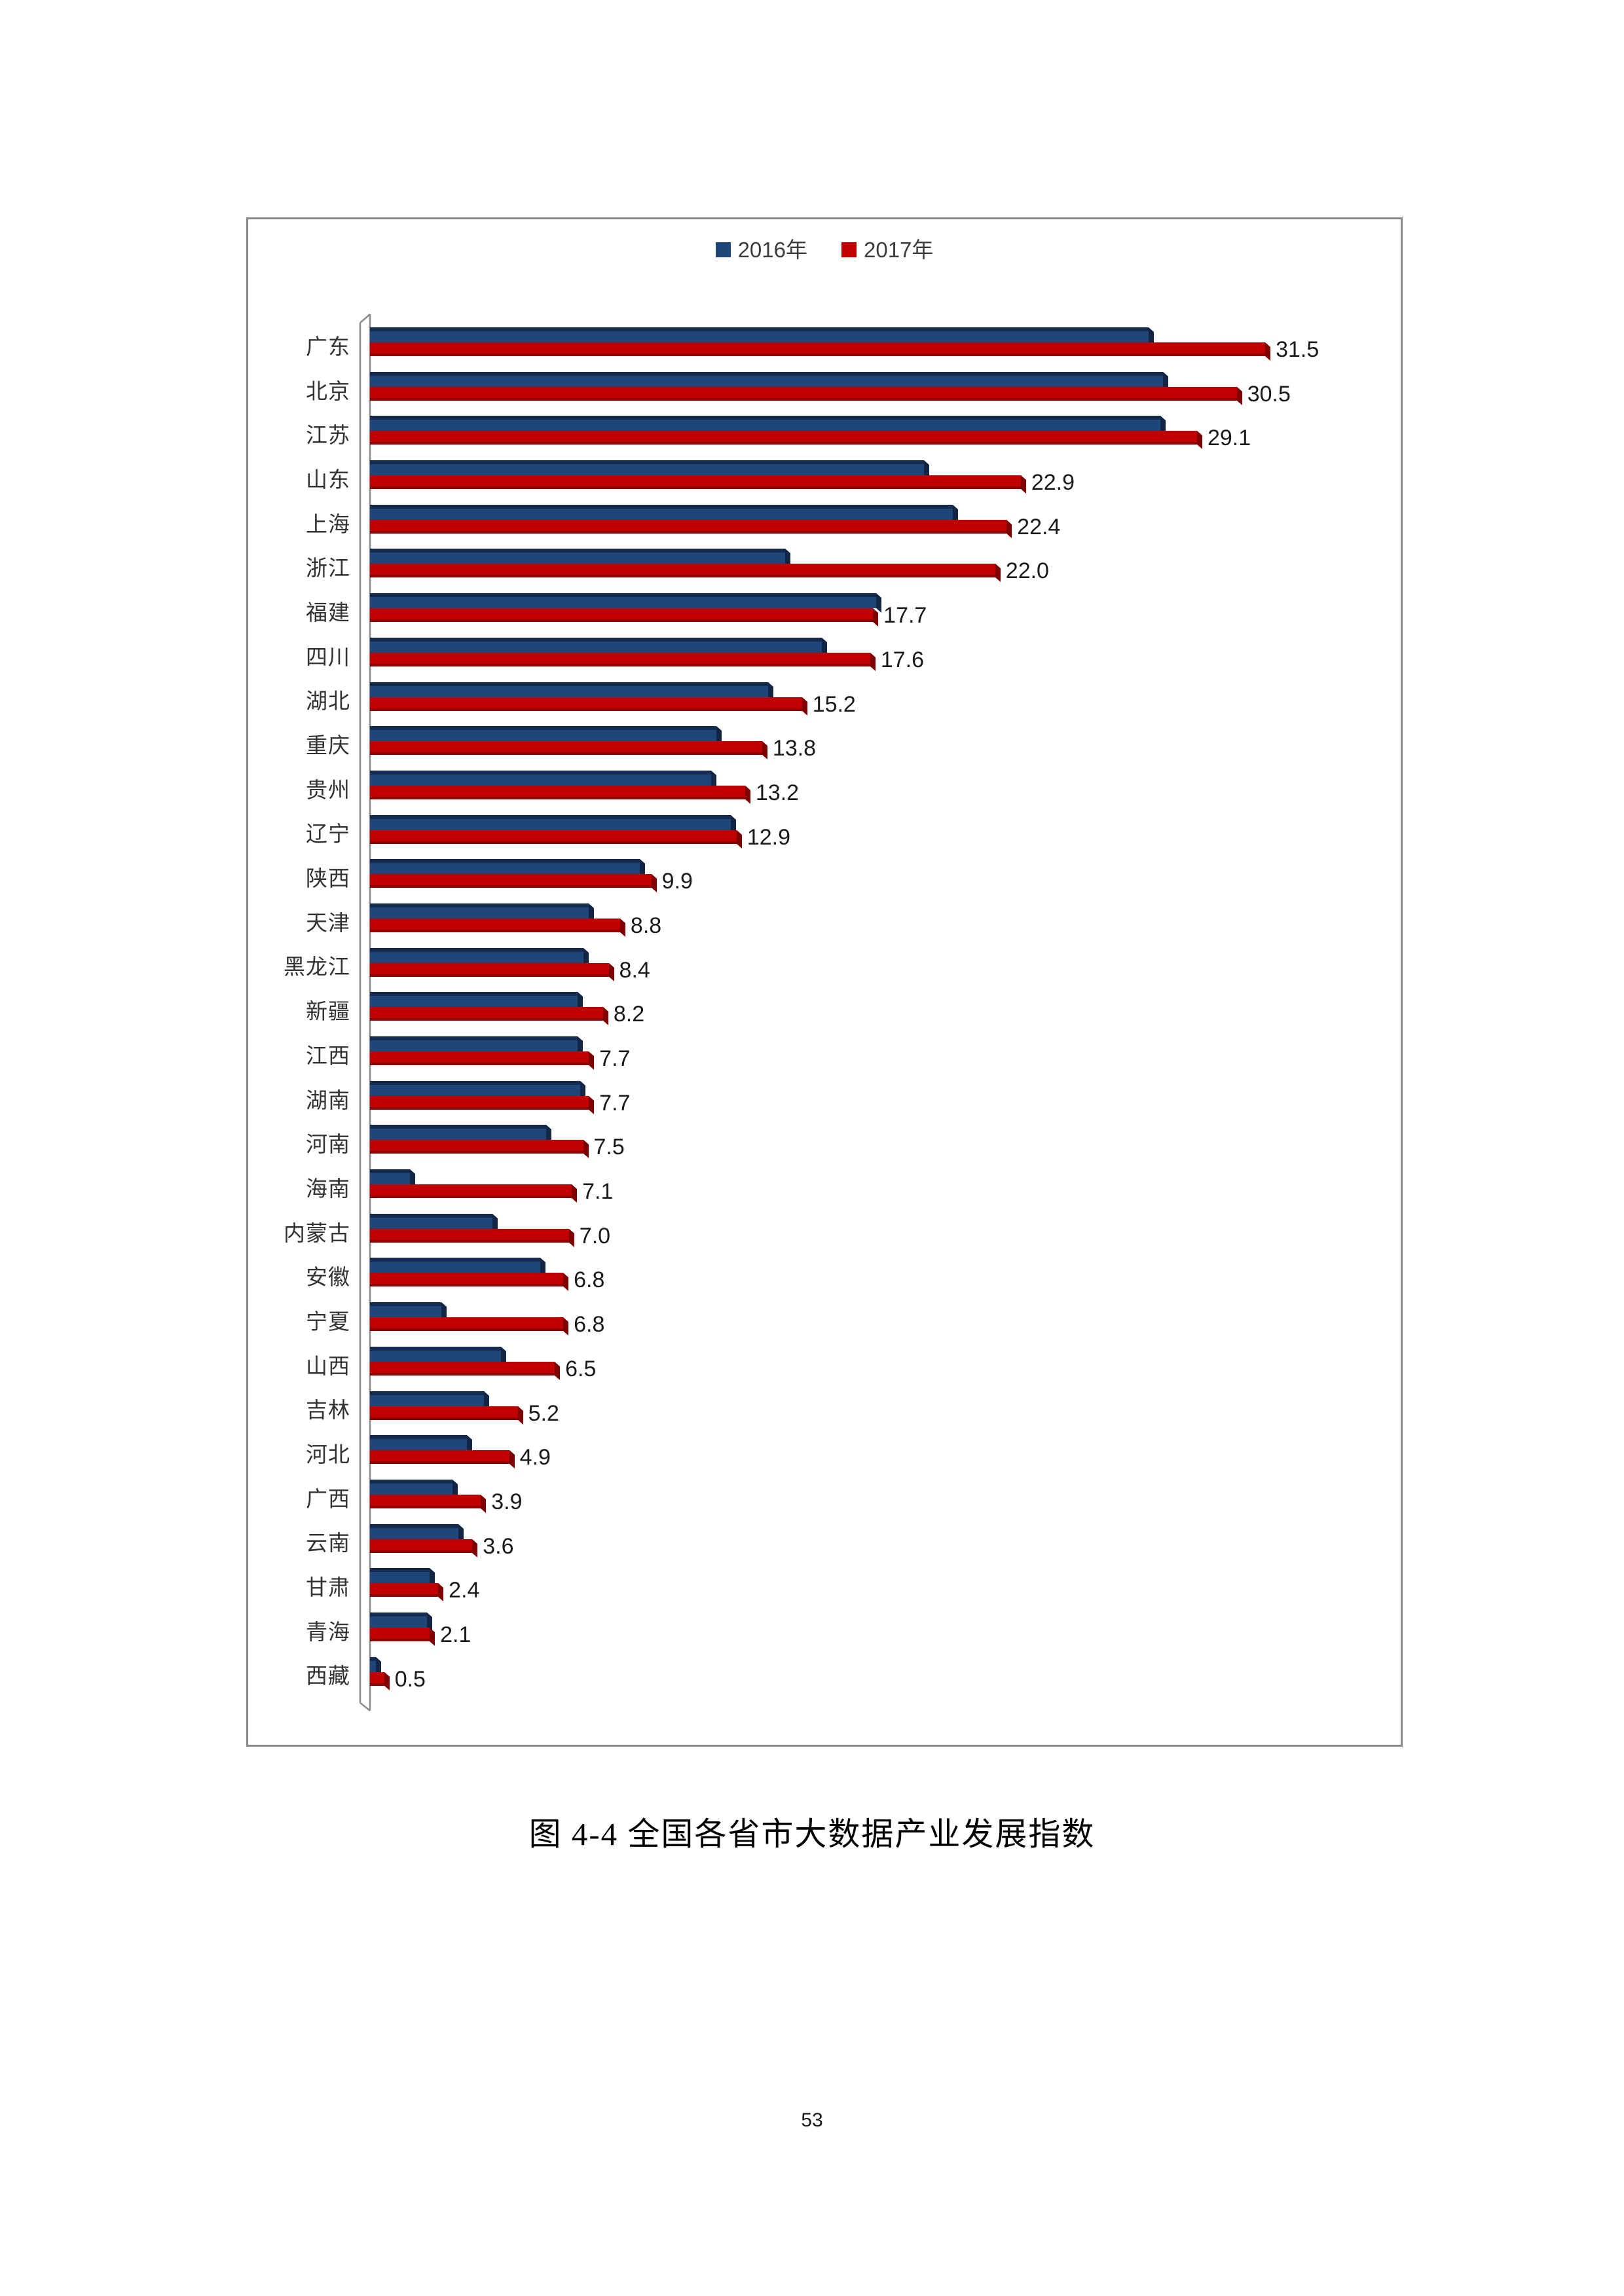 This screenshot has height=2296, width=1624. Describe the element at coordinates (328, 1277) in the screenshot. I see `category-label: 安徽` at that location.